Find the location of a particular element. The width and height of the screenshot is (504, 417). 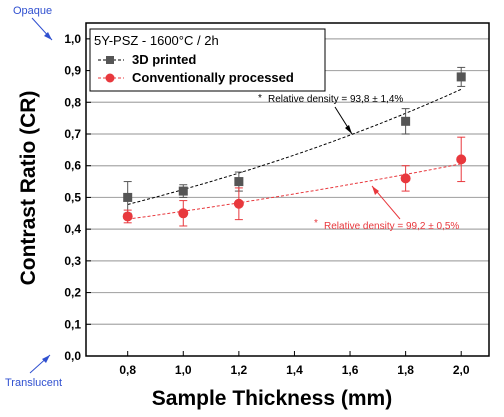

y-tick-label: 0,4 is located at coordinates (72, 229).